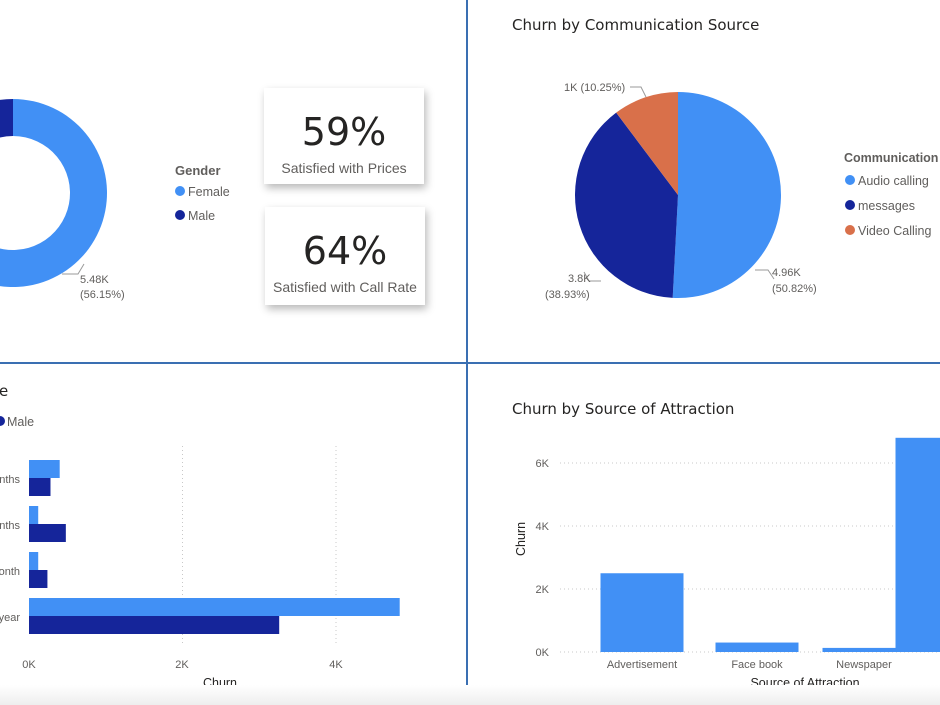  What do you see at coordinates (345, 287) in the screenshot?
I see `kpi-call-rate-label: Satisfied with Call Rate` at bounding box center [345, 287].